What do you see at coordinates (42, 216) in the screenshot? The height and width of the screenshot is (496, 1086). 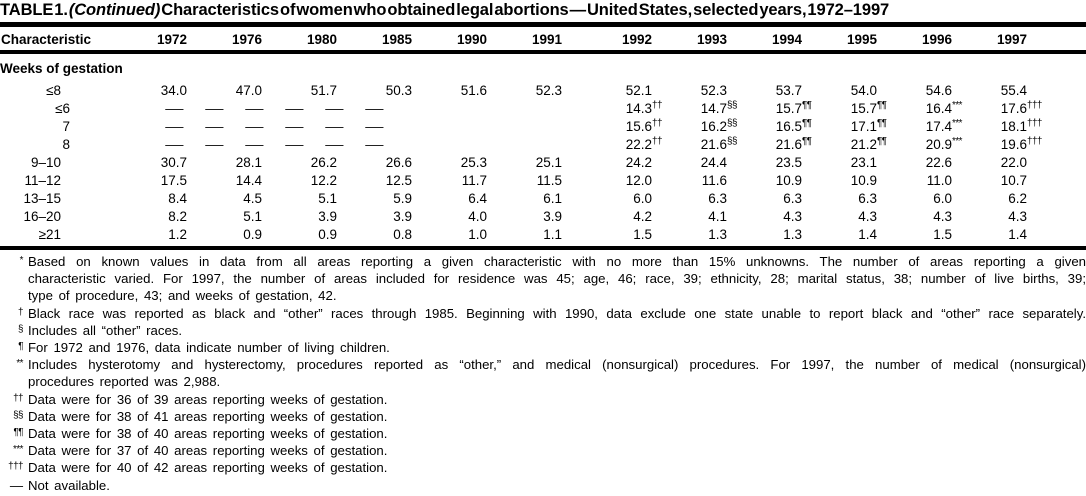 I see `row-label: 16–20` at bounding box center [42, 216].